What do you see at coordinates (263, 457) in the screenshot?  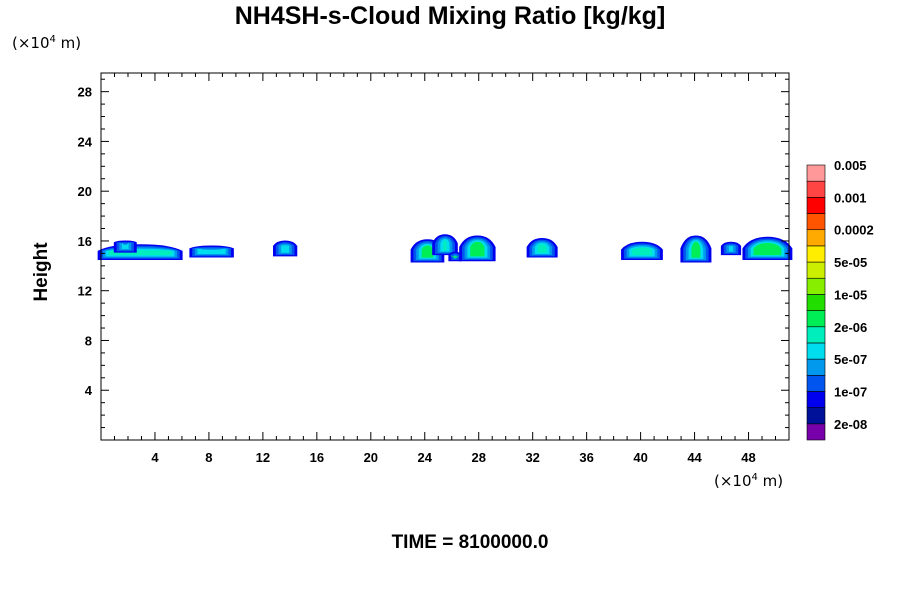 I see `x-tick-label: 12` at bounding box center [263, 457].